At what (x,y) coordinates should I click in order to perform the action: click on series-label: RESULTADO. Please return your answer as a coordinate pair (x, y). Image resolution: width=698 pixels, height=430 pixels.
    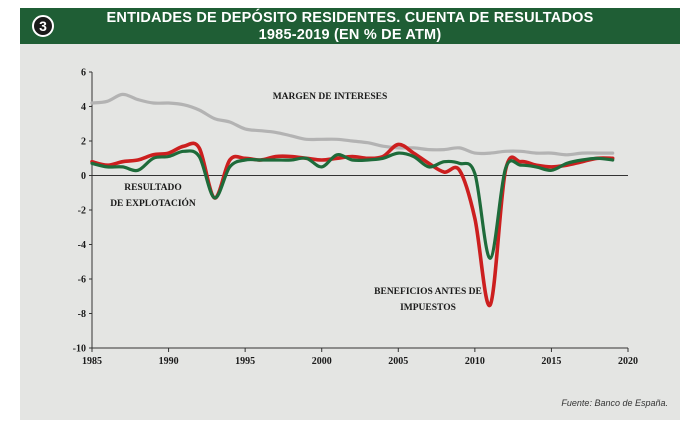
    Looking at the image, I should click on (153, 188).